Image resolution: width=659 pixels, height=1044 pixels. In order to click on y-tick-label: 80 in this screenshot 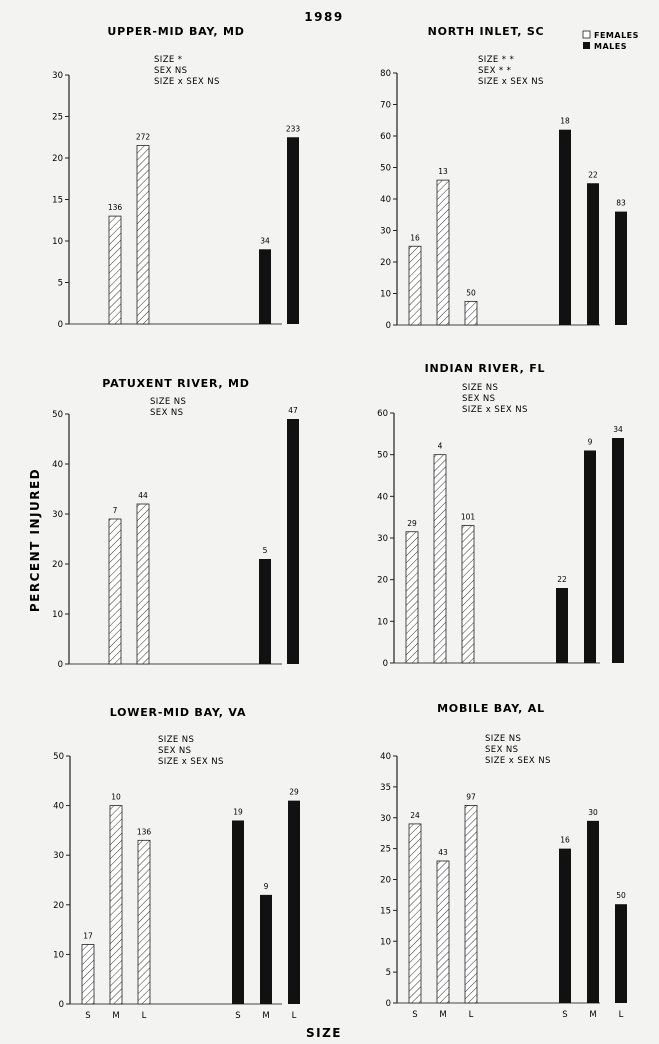, I will do `click(385, 74)`.